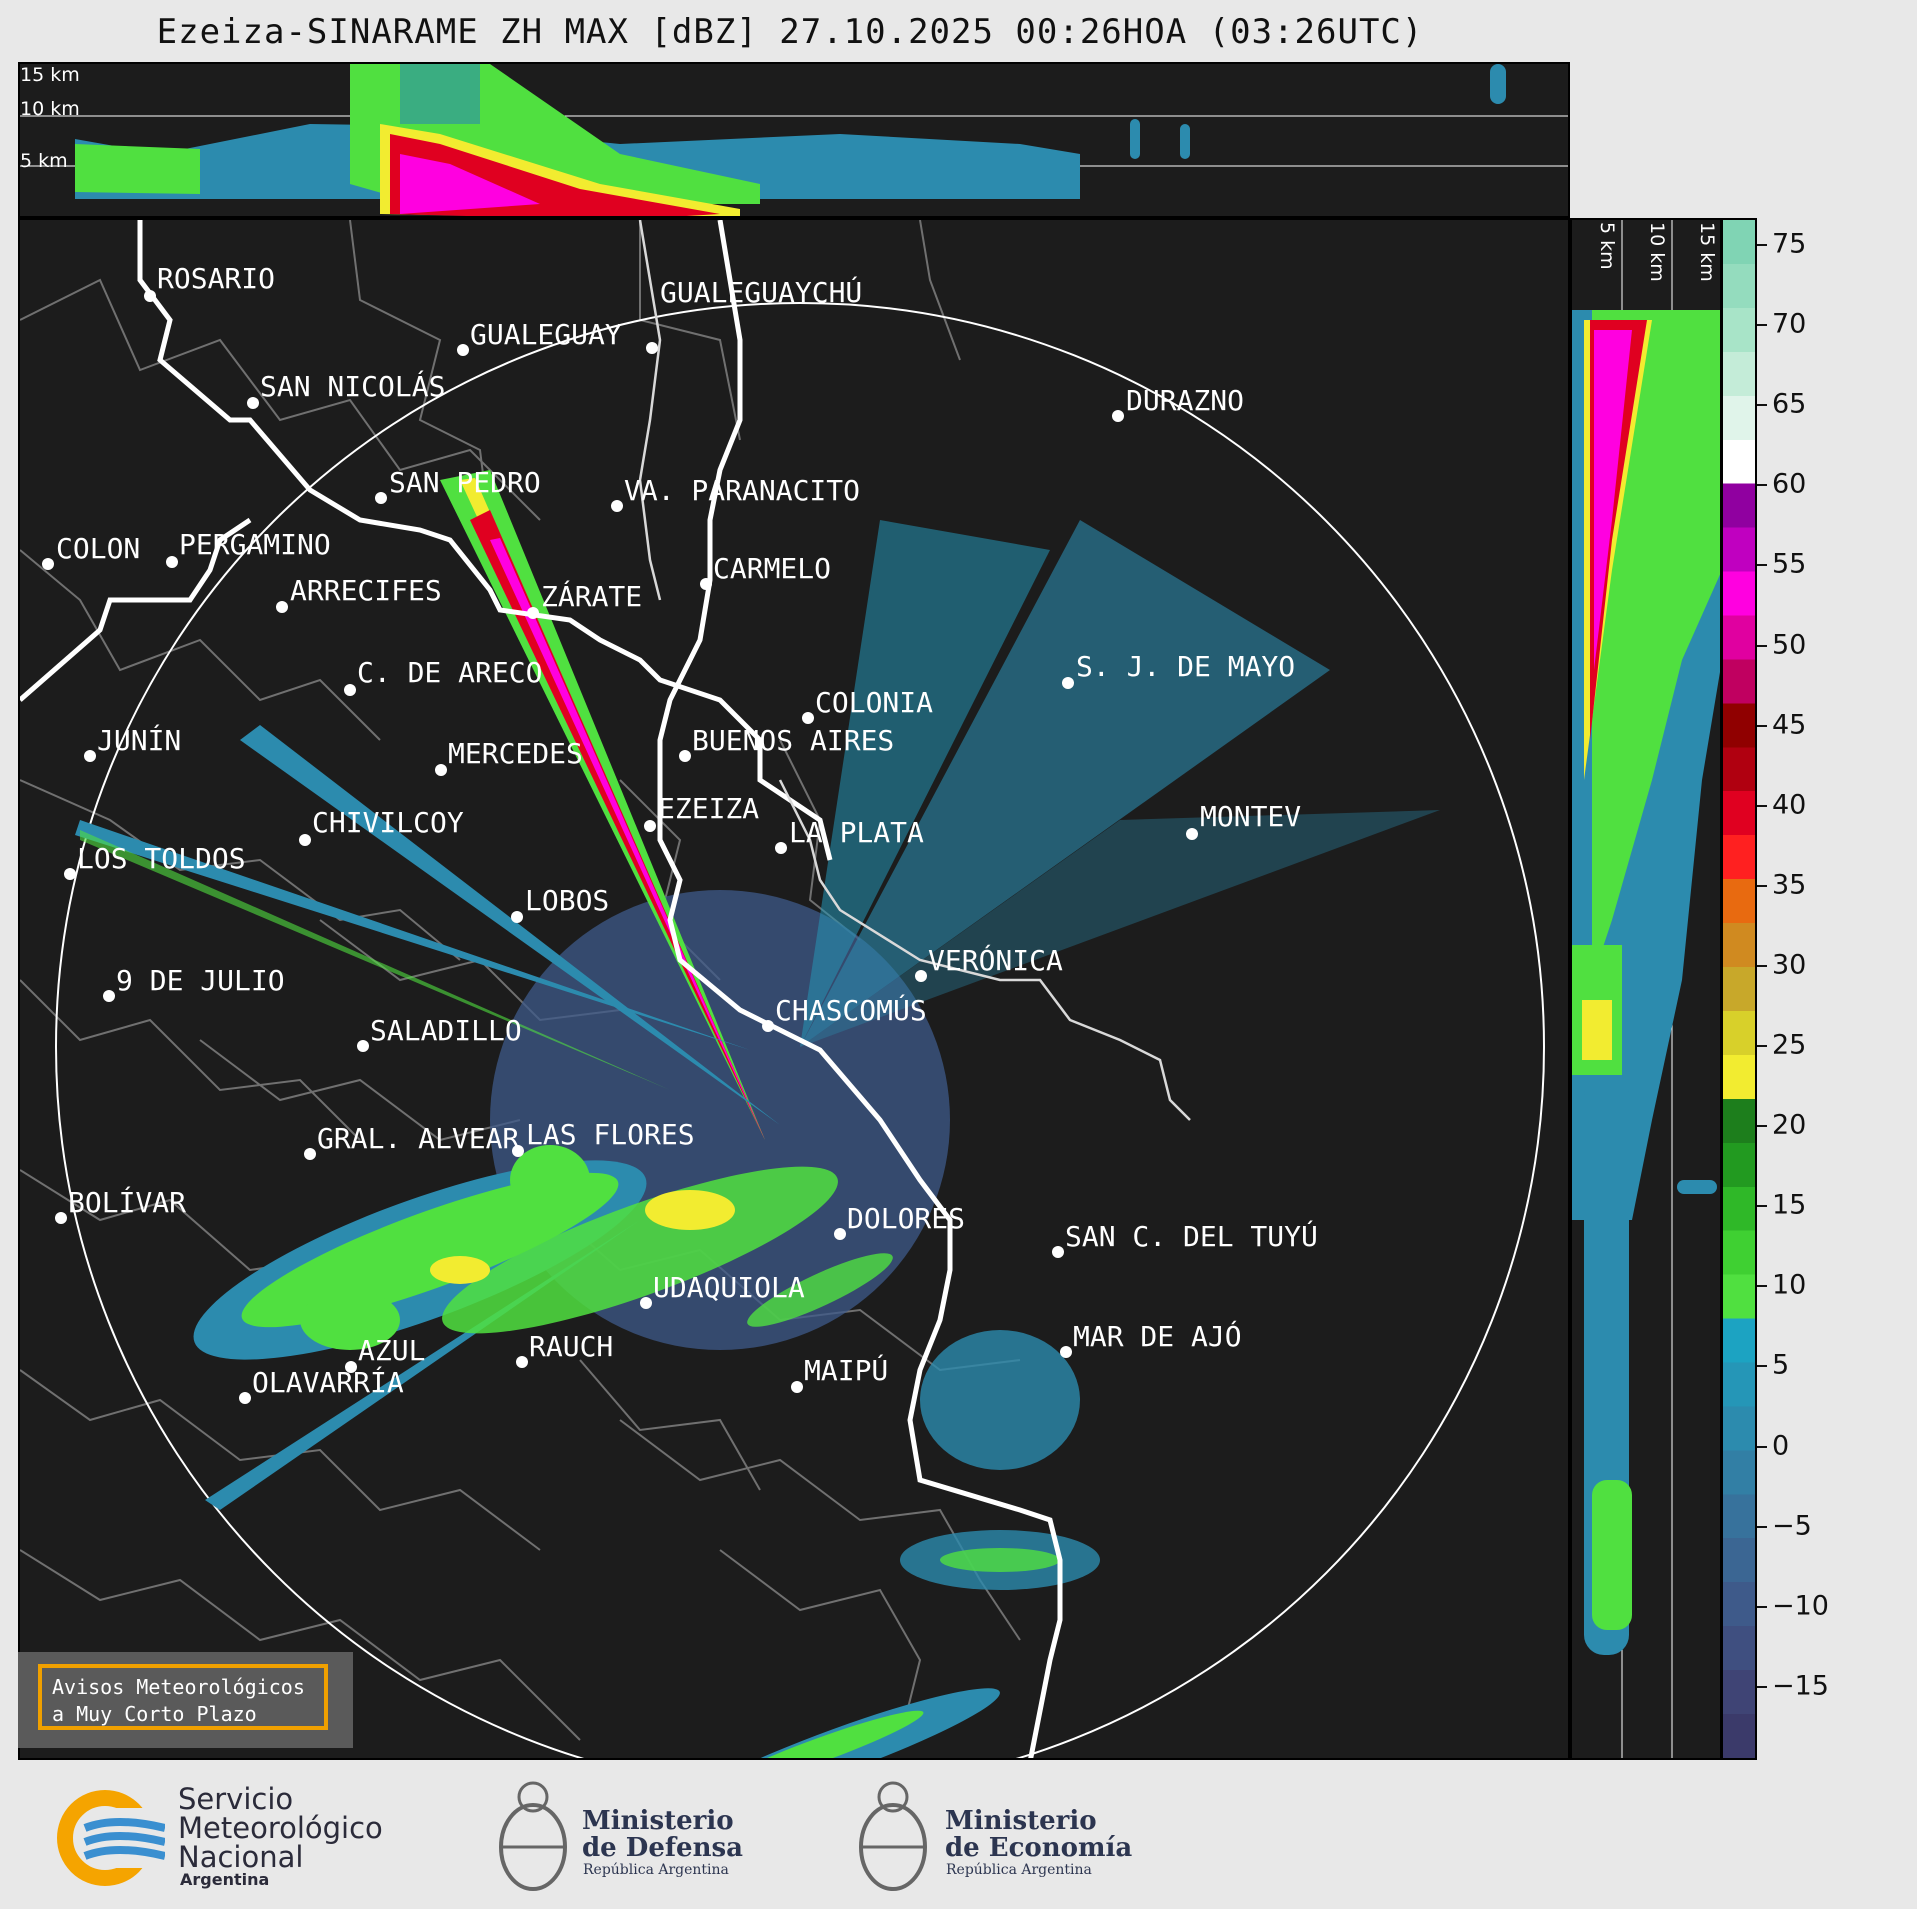  Describe the element at coordinates (1789, 725) in the screenshot. I see `colorbar-tick-label: 45` at that location.